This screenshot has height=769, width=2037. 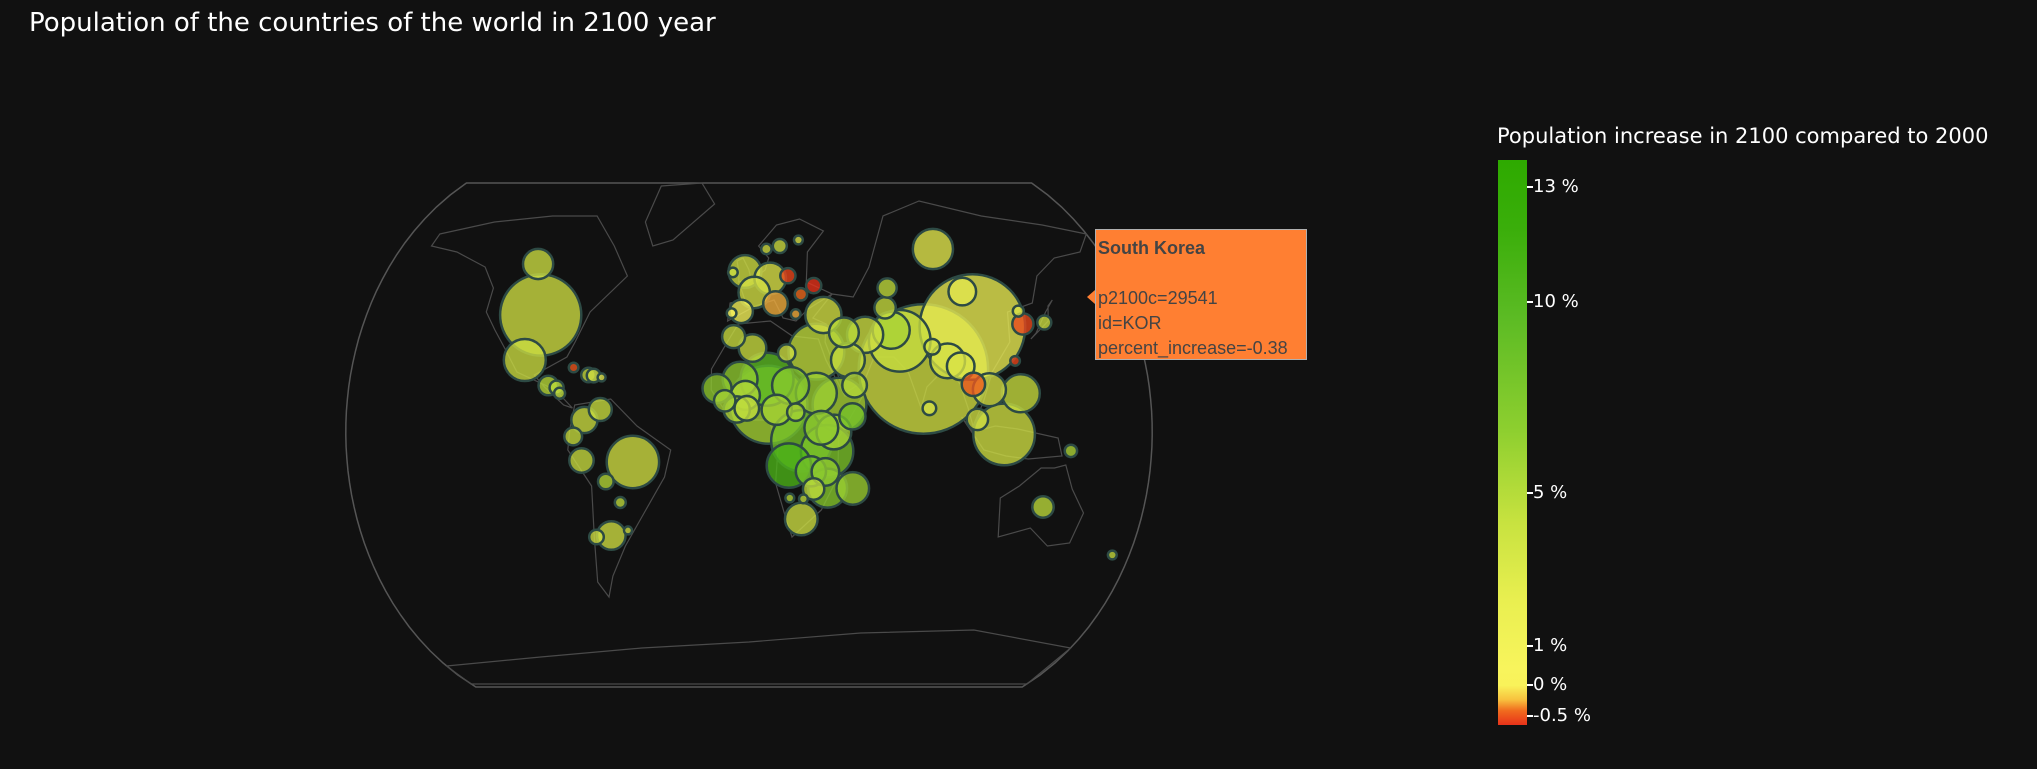 I want to click on bubble-bwa, so click(x=803, y=499).